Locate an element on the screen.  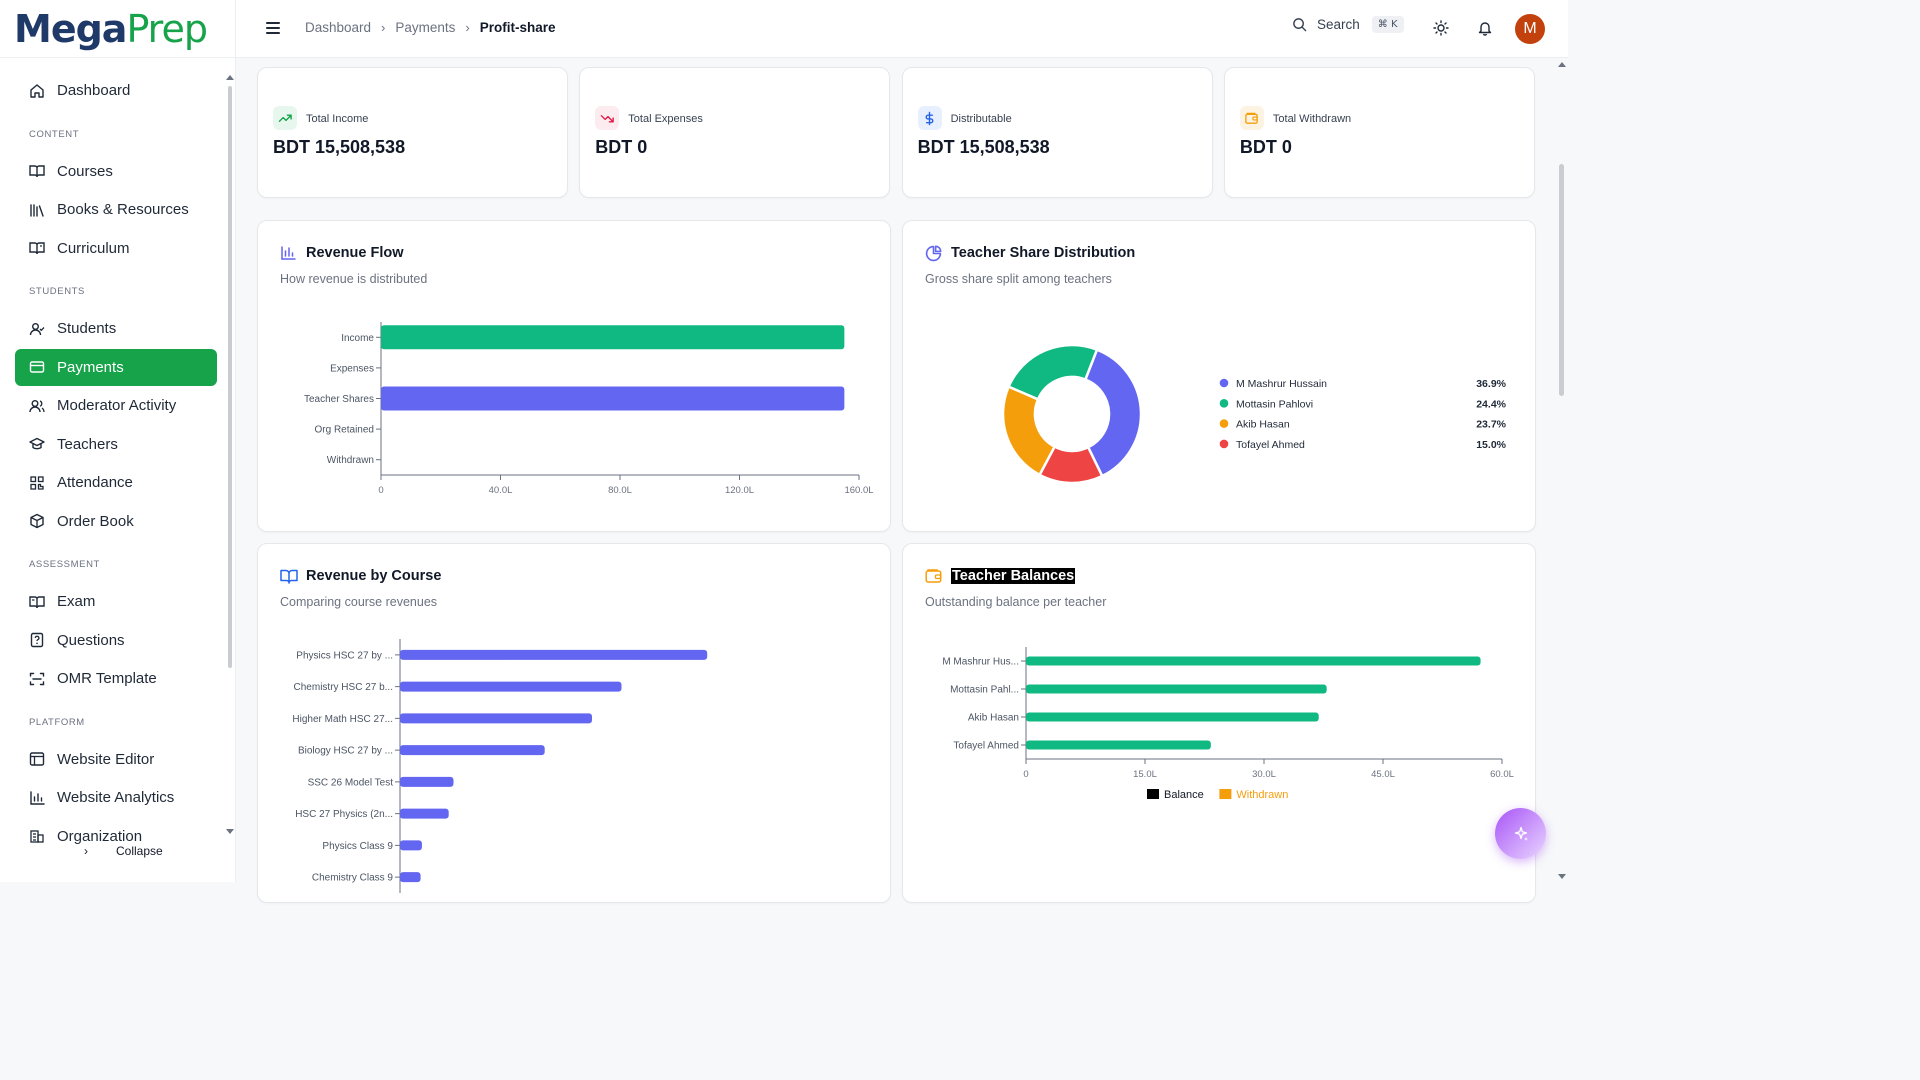
pie-chart-icon is located at coordinates (933, 253).